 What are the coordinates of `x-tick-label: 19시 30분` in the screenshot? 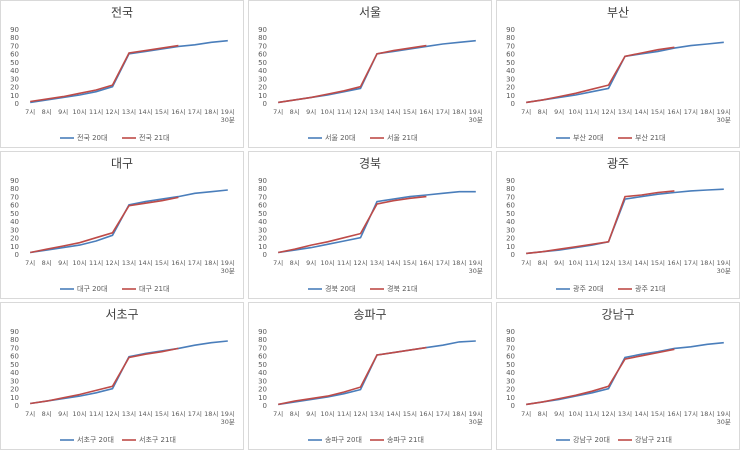 It's located at (227, 418).